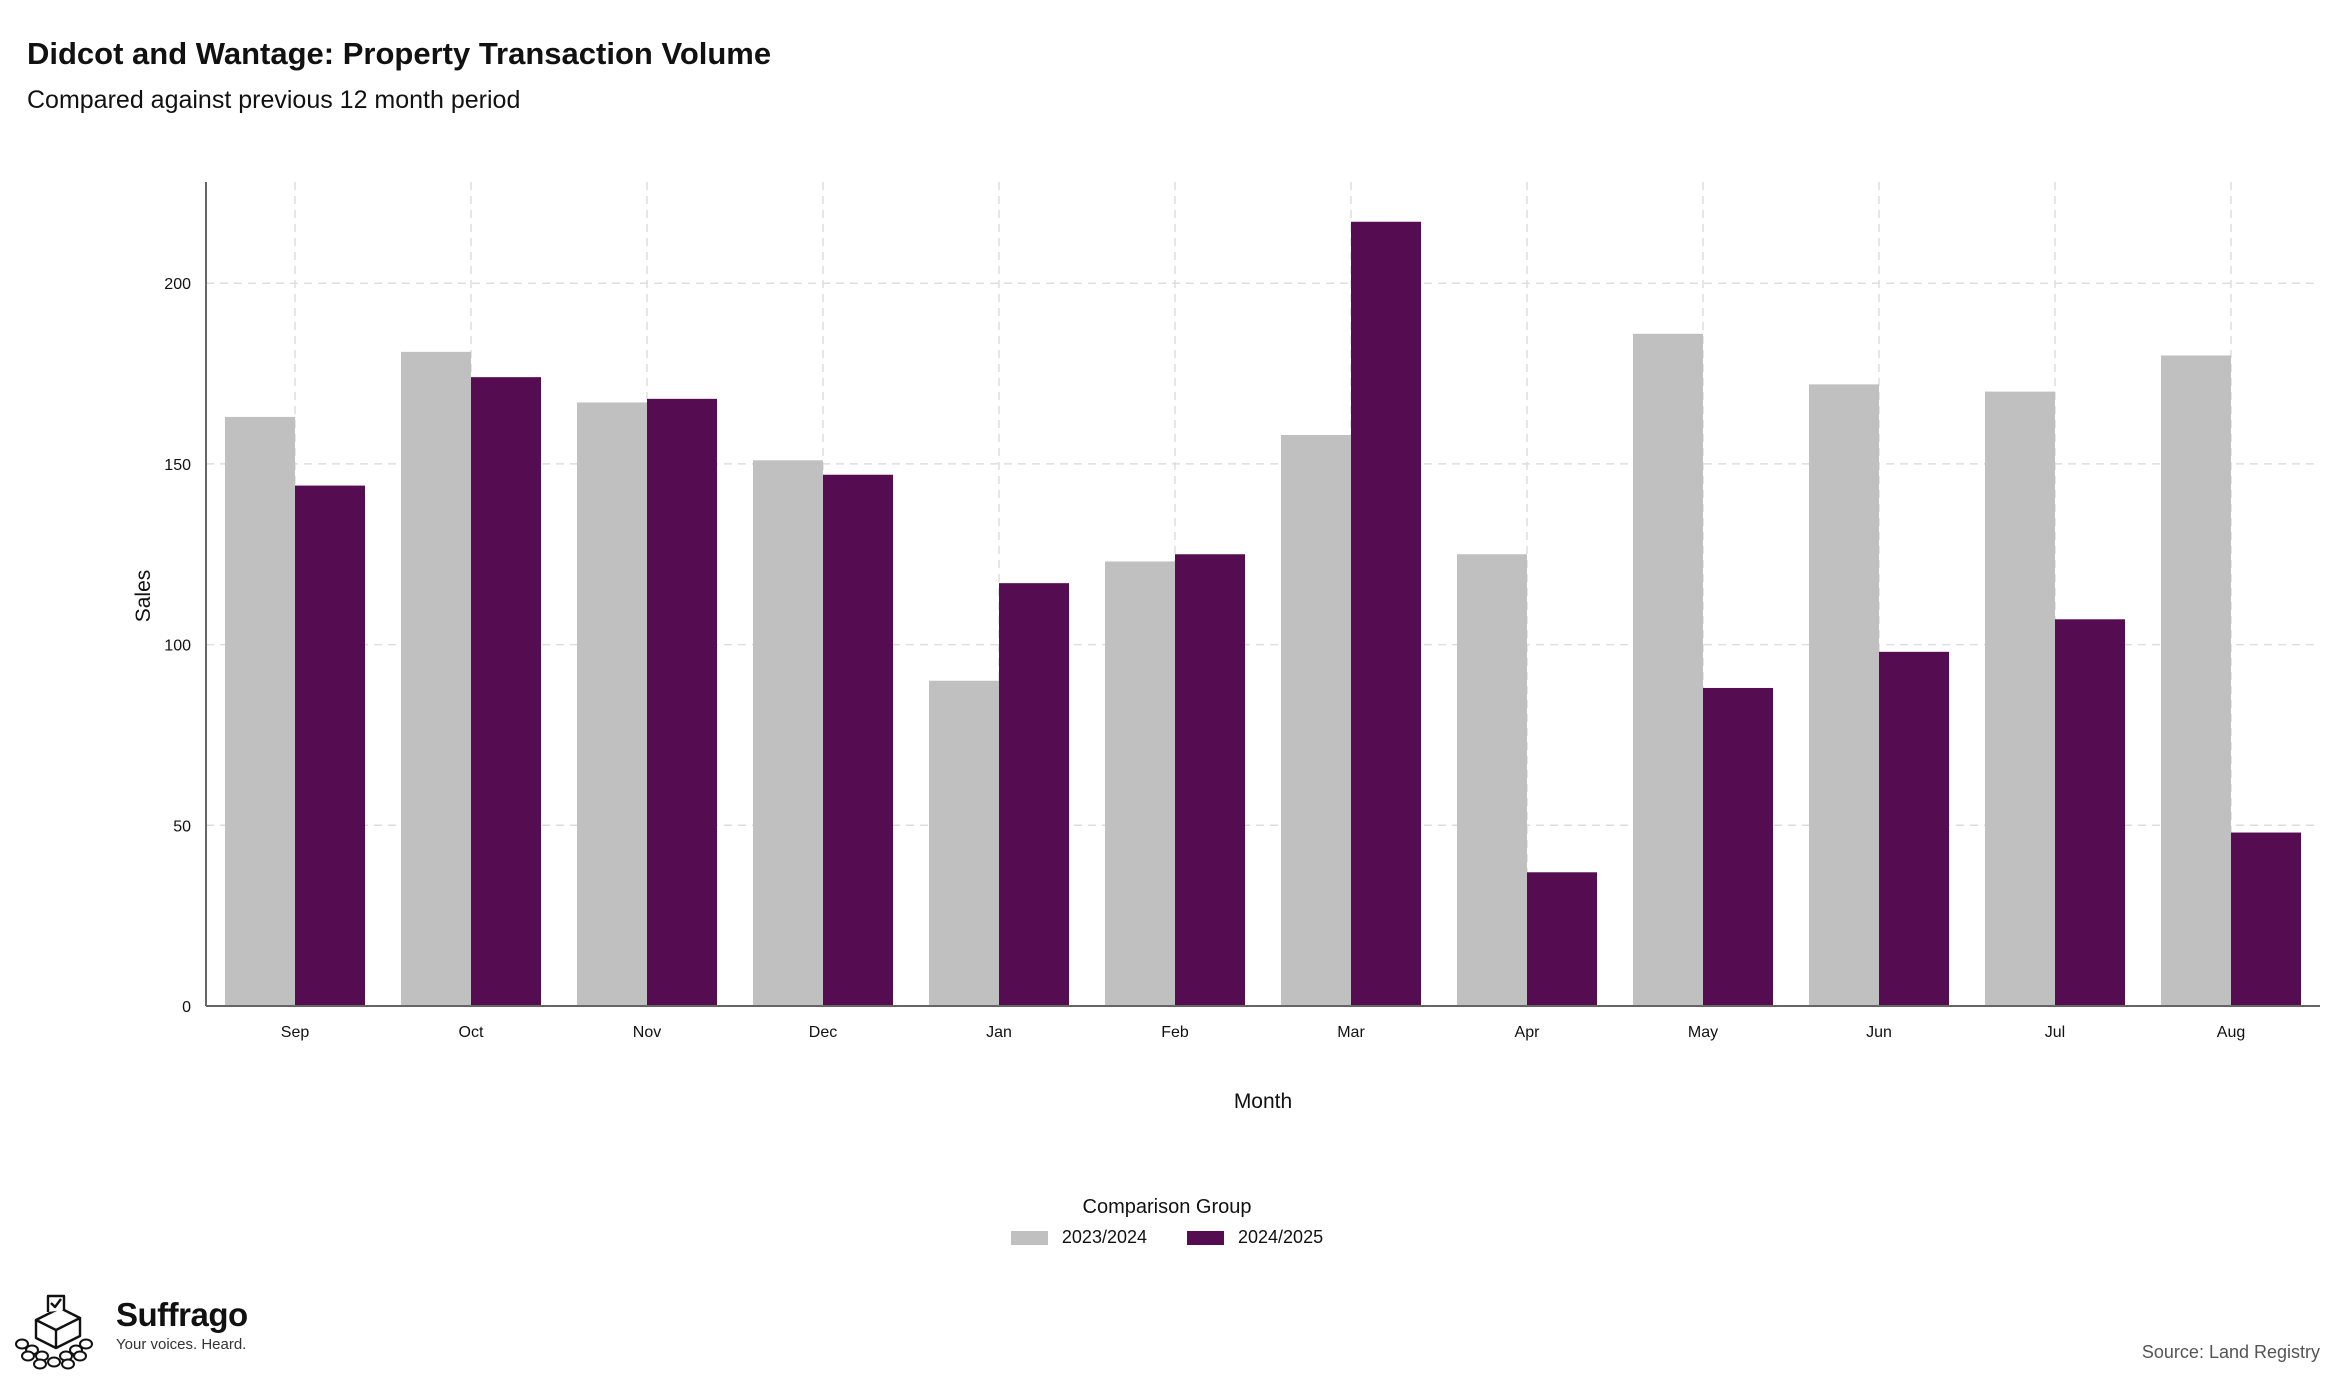 This screenshot has height=1388, width=2334. Describe the element at coordinates (1167, 1207) in the screenshot. I see `legend-title: Comparison Group` at that location.